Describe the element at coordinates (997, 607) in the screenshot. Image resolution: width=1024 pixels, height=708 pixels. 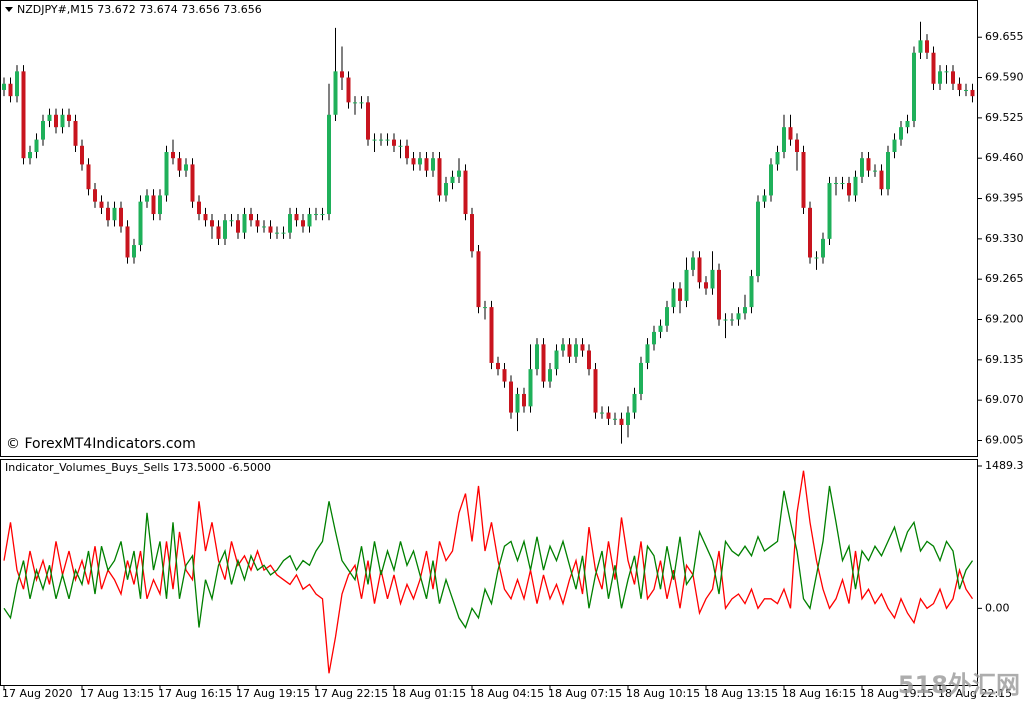
I see `y-tick-label: 0.00` at that location.